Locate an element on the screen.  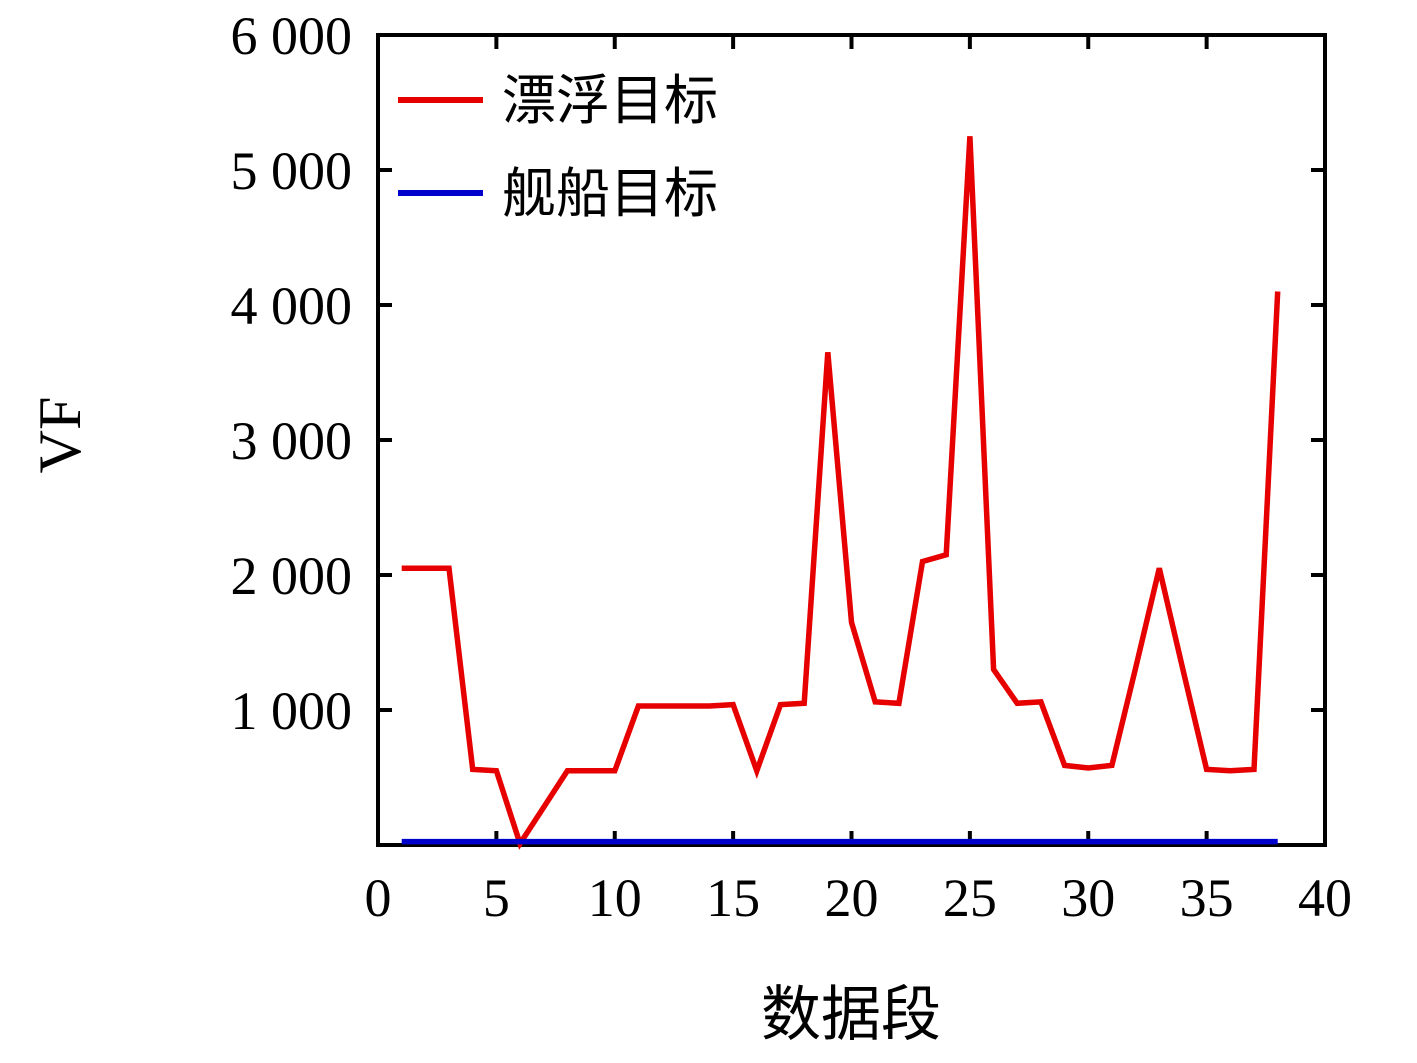
y-axis-title: VF is located at coordinates (60, 435).